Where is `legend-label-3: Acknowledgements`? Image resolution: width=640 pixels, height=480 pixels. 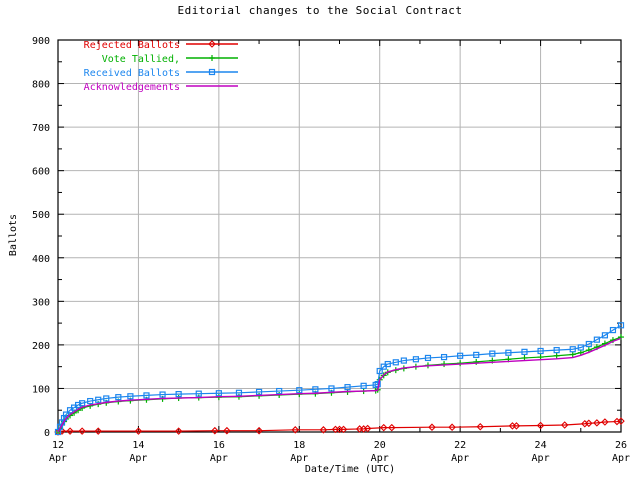 legend-label-3: Acknowledgements is located at coordinates (132, 87).